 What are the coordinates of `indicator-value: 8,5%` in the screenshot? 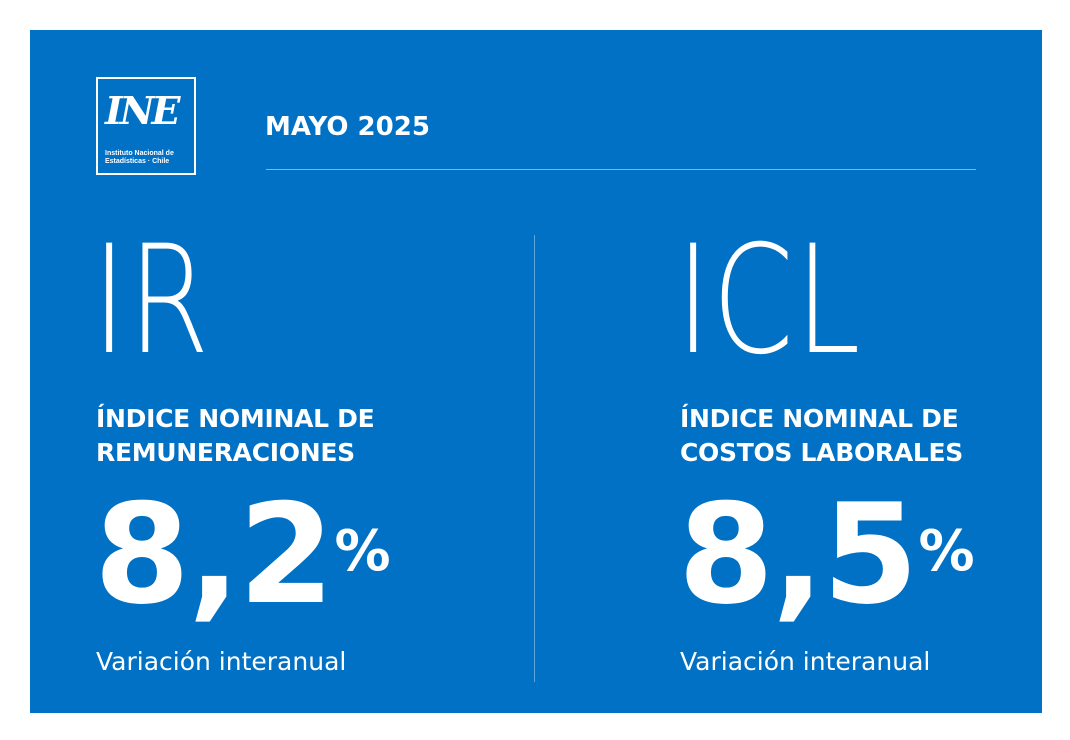 It's located at (826, 555).